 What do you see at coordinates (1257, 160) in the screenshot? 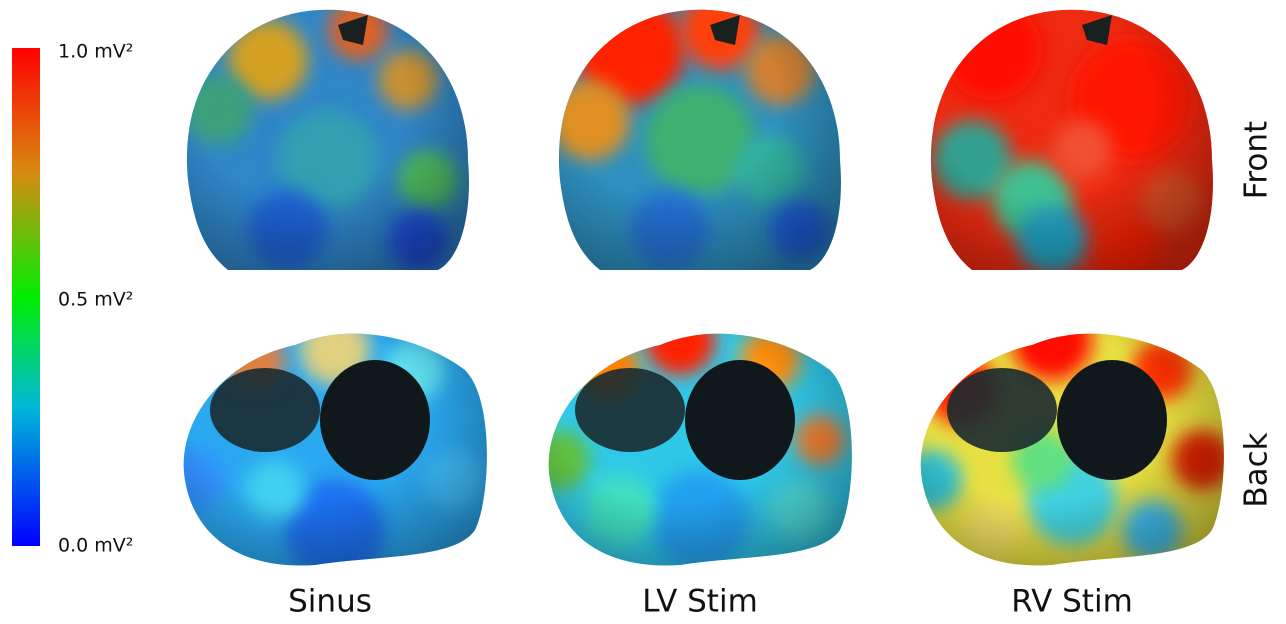
I see `row-label: Front` at bounding box center [1257, 160].